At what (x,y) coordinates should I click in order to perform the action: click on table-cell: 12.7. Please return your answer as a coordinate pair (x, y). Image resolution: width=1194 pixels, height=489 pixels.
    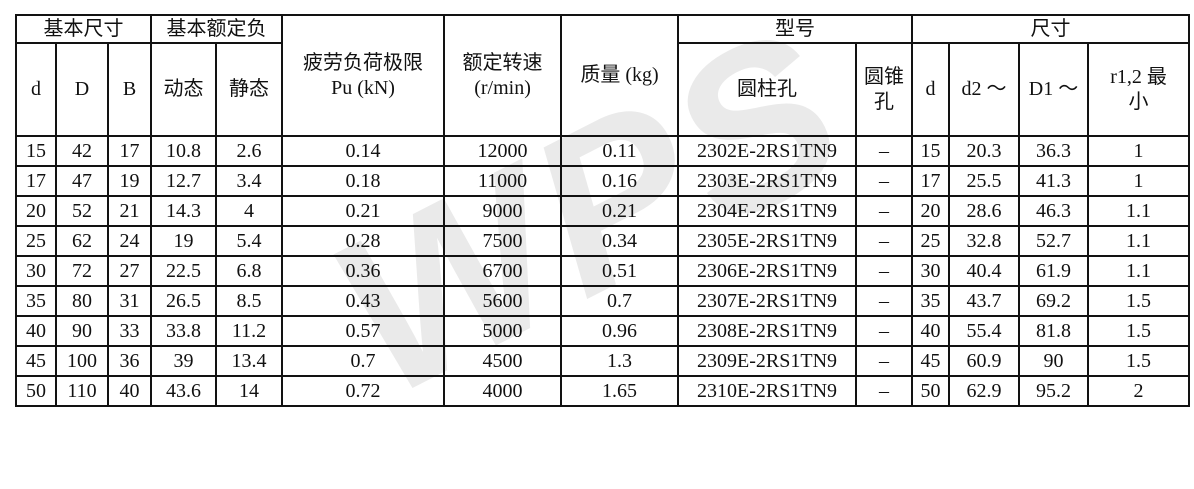
    Looking at the image, I should click on (184, 181).